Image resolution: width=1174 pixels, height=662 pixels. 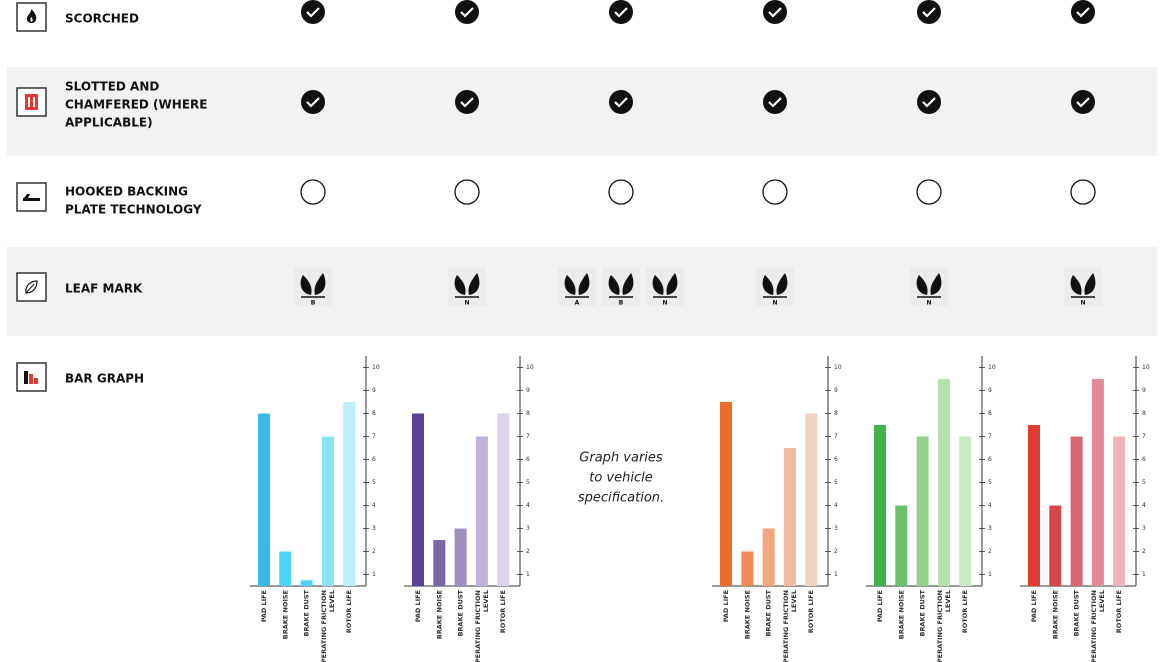 What do you see at coordinates (102, 19) in the screenshot?
I see `row-label: SCORCHED` at bounding box center [102, 19].